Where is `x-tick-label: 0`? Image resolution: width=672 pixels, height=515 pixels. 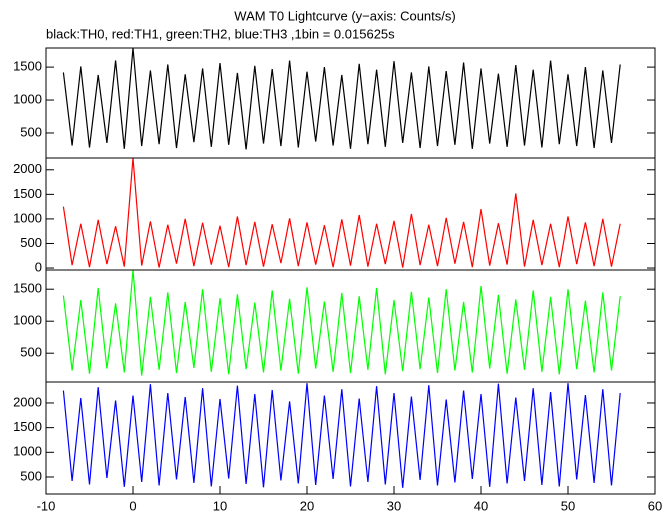
x-tick-label: 0 is located at coordinates (132, 505).